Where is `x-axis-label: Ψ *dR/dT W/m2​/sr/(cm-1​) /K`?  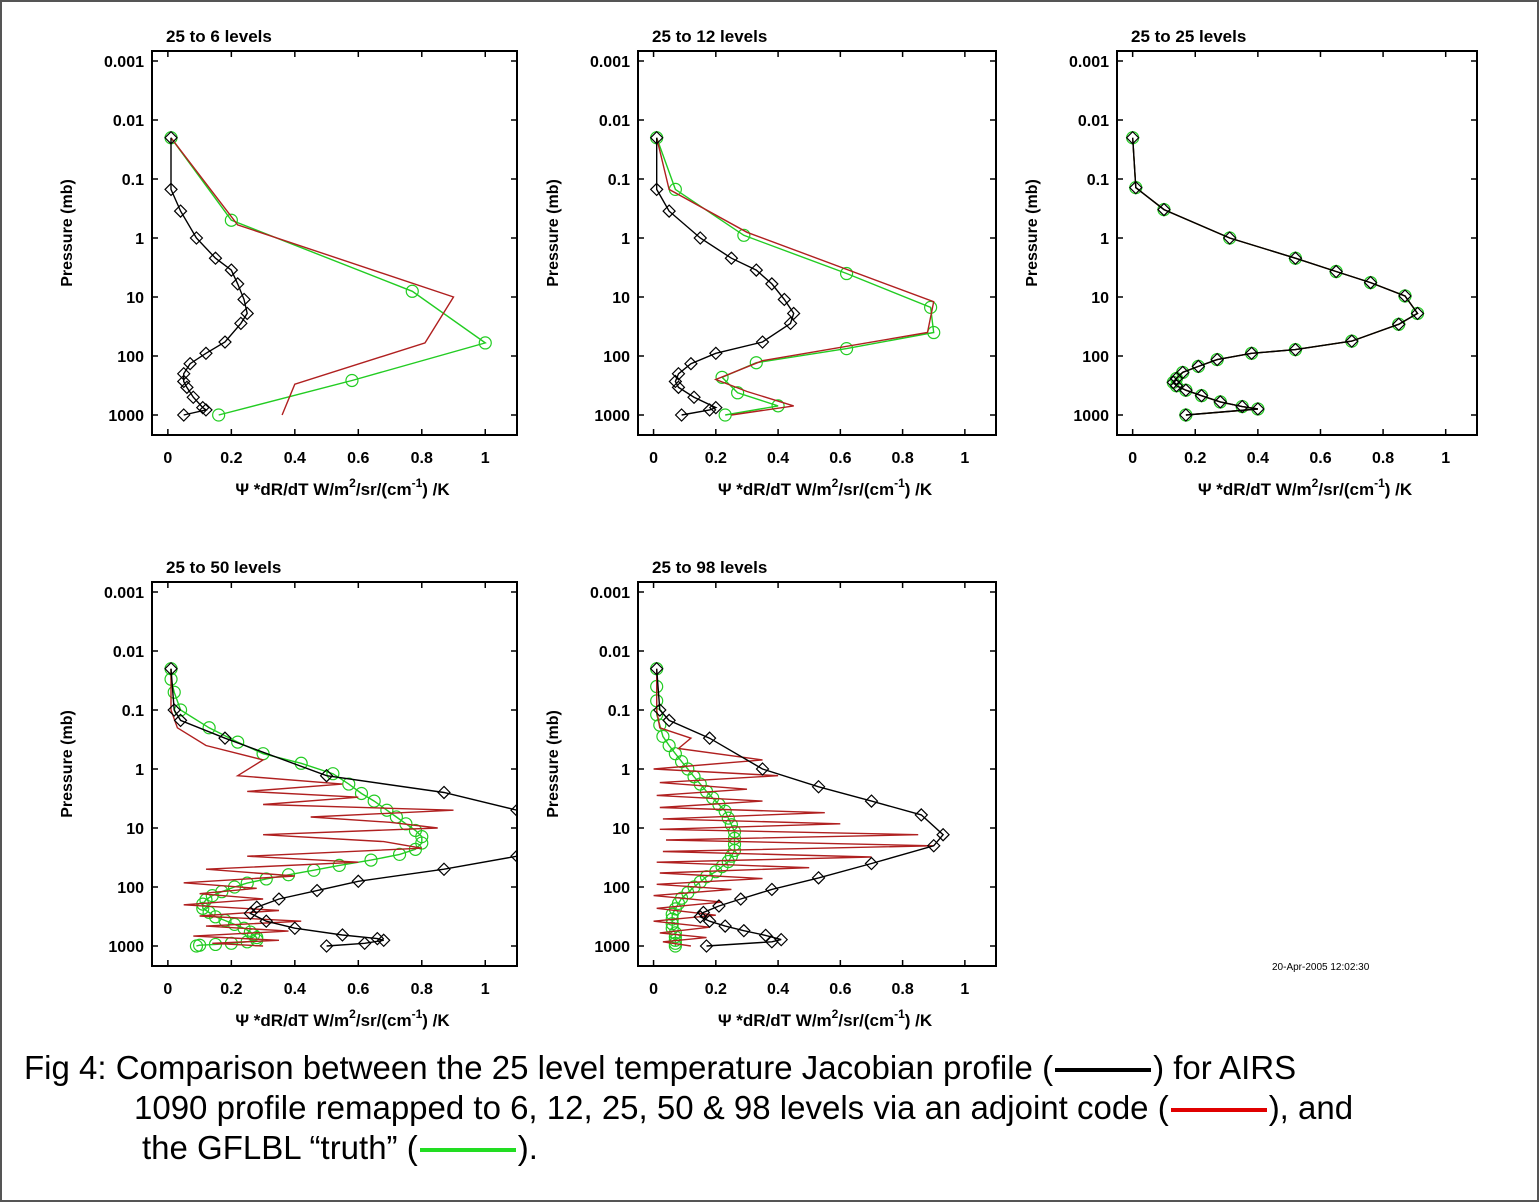
x-axis-label: Ψ *dR/dT W/m2​/sr/(cm-1​) /K is located at coordinates (342, 487).